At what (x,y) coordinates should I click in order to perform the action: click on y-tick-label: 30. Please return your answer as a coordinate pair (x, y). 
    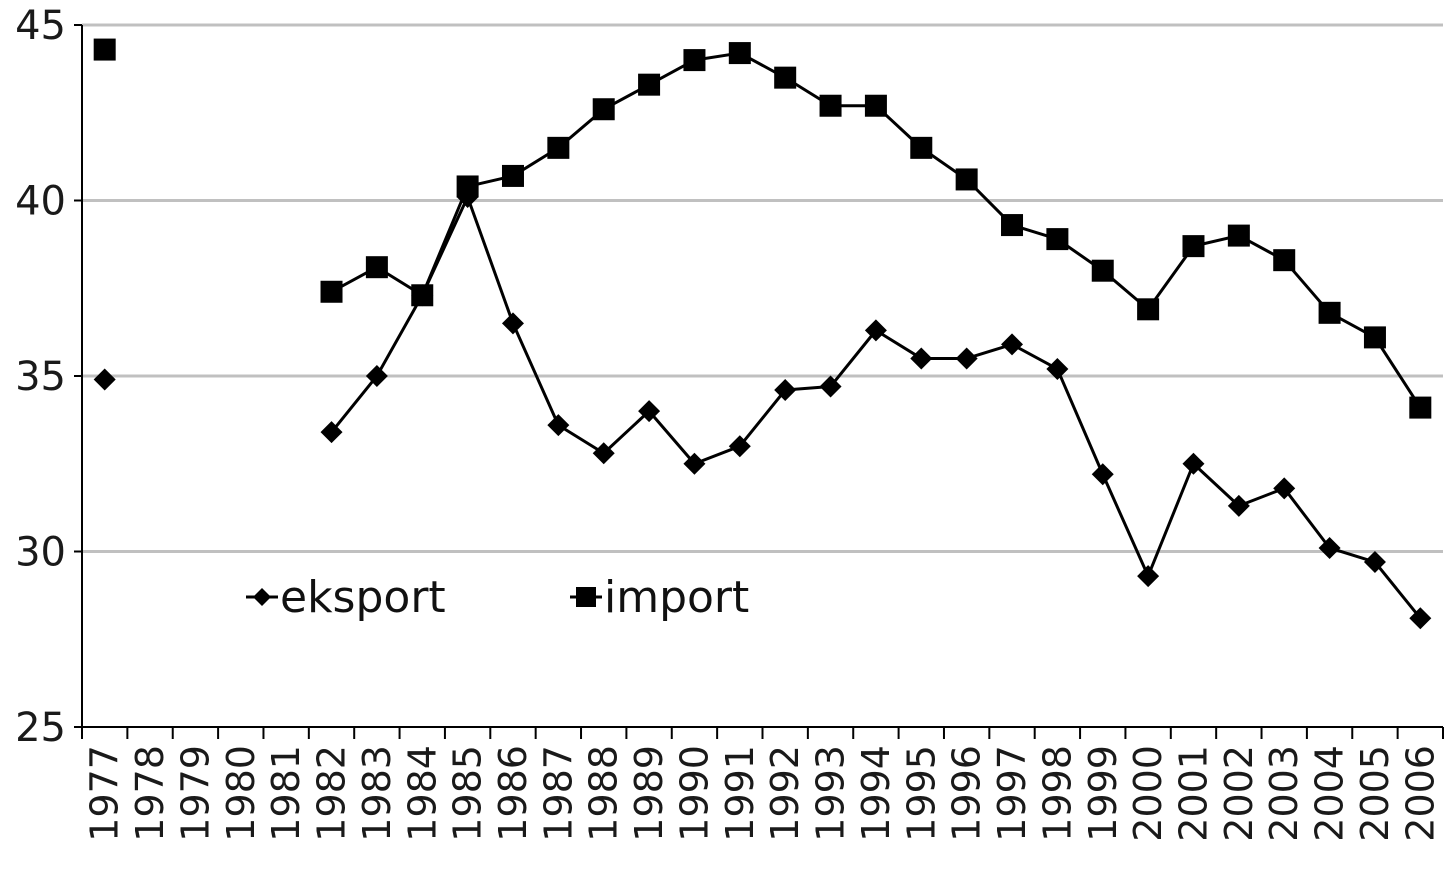
    Looking at the image, I should click on (40, 553).